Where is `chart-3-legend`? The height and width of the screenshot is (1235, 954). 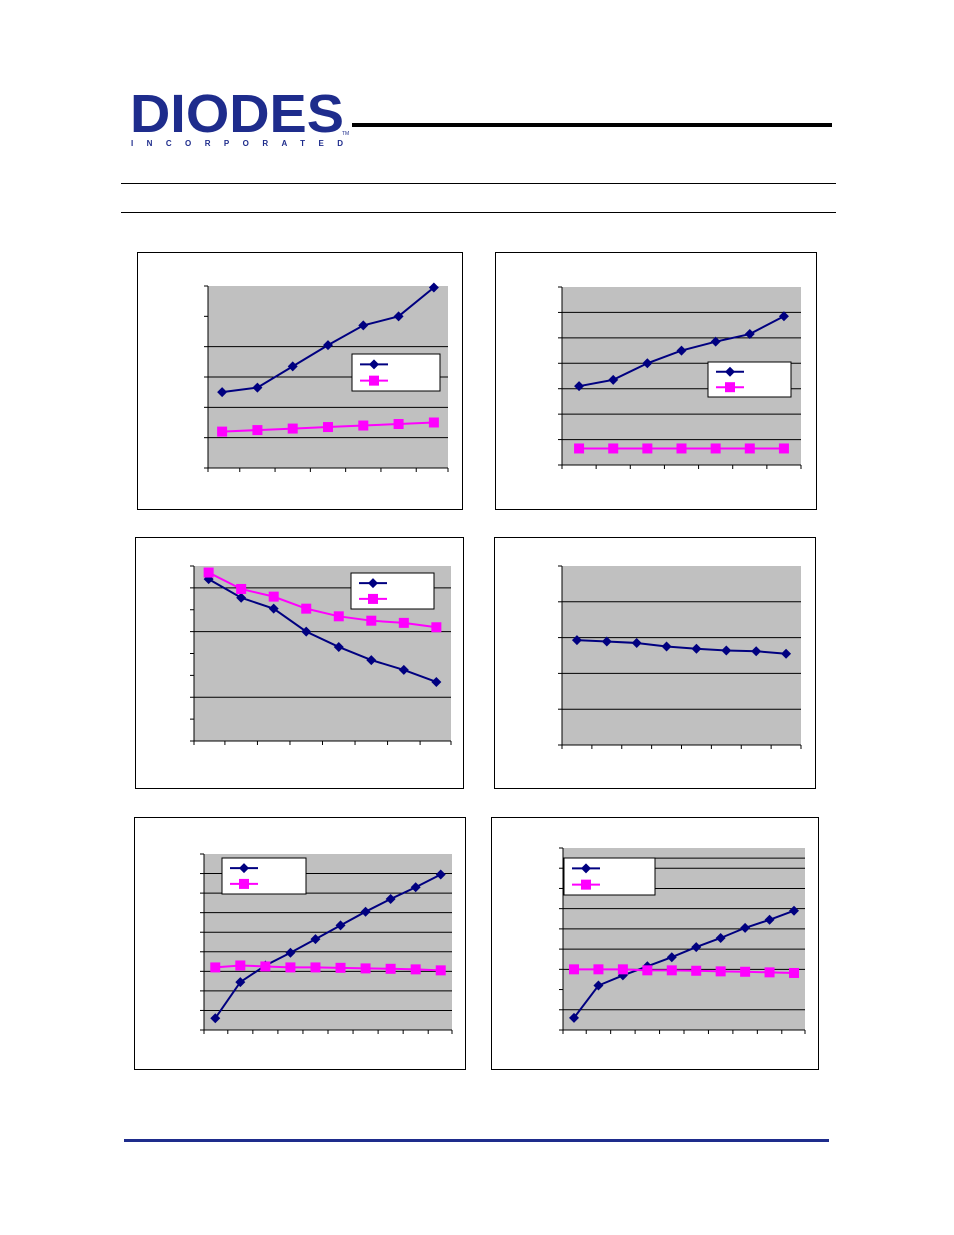
chart-3-legend is located at coordinates (392, 591).